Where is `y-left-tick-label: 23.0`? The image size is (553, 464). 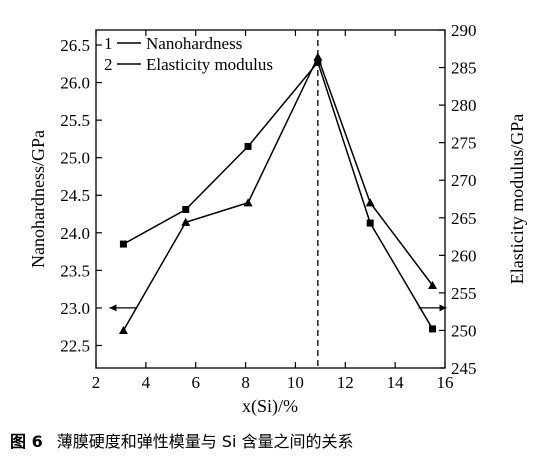
y-left-tick-label: 23.0 is located at coordinates (75, 308).